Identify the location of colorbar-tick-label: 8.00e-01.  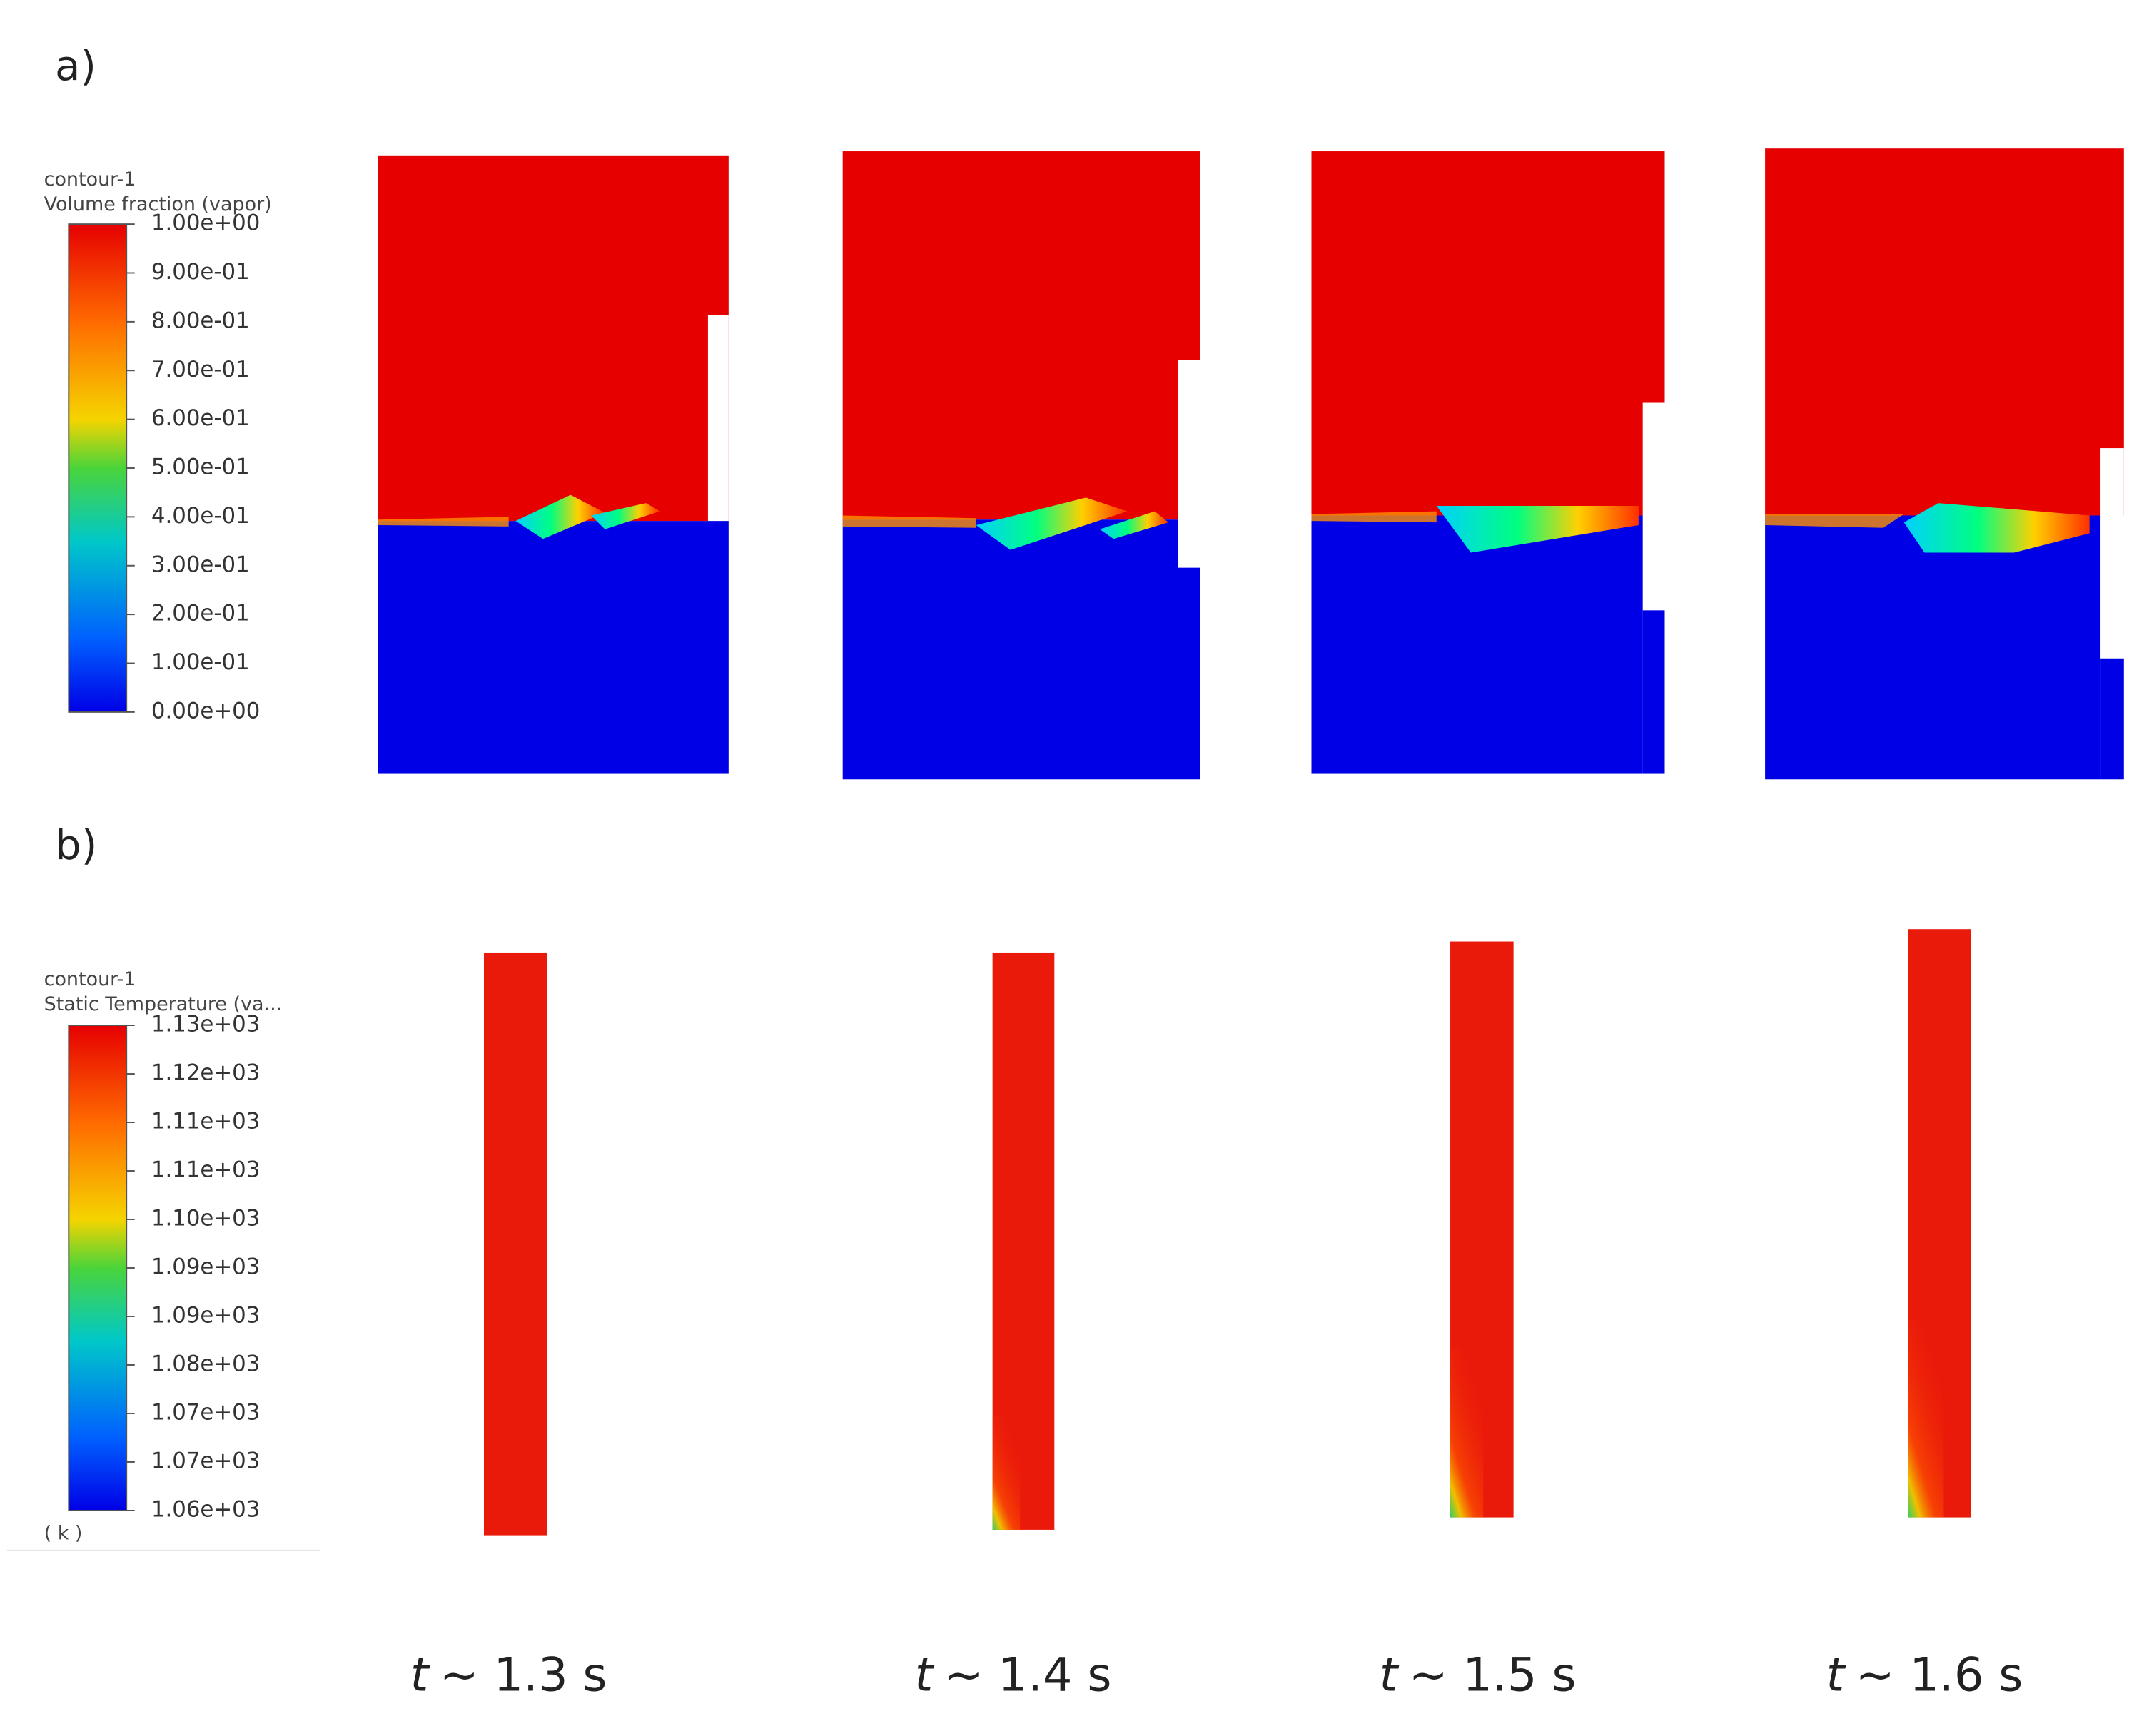
(200, 320).